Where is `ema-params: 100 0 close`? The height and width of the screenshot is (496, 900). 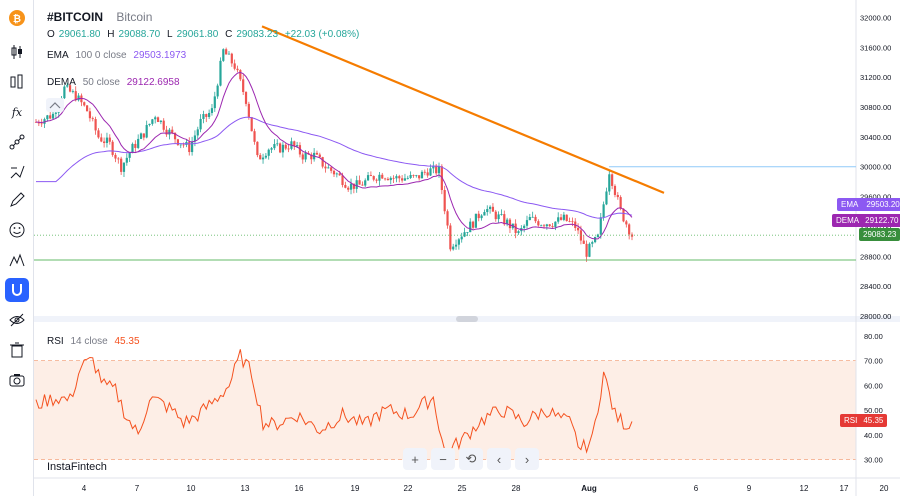
ema-params: 100 0 close is located at coordinates (101, 55).